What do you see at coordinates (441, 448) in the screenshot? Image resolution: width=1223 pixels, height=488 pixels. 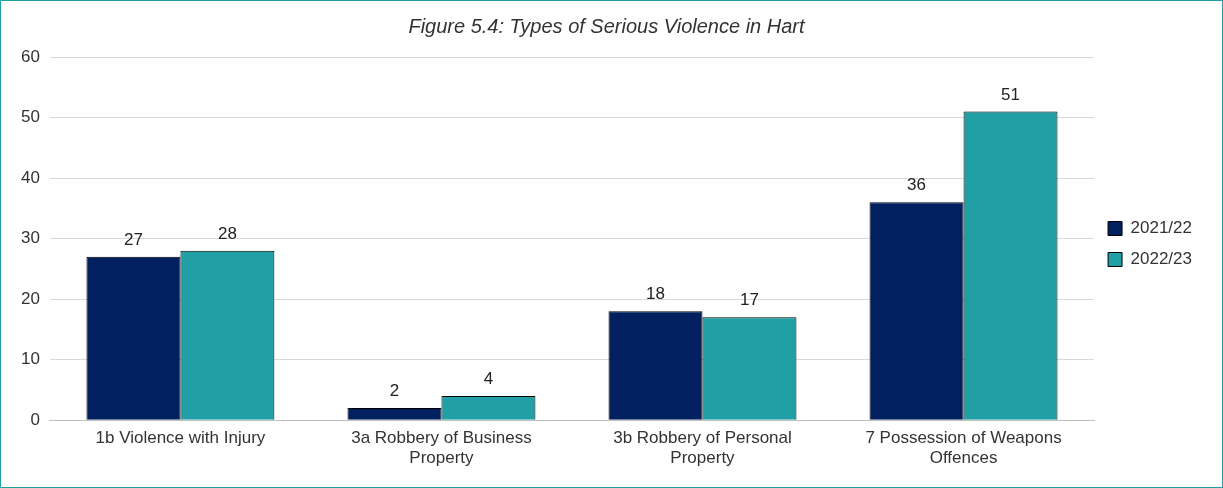 I see `x-tick-label: 3a Robbery of Business Property` at bounding box center [441, 448].